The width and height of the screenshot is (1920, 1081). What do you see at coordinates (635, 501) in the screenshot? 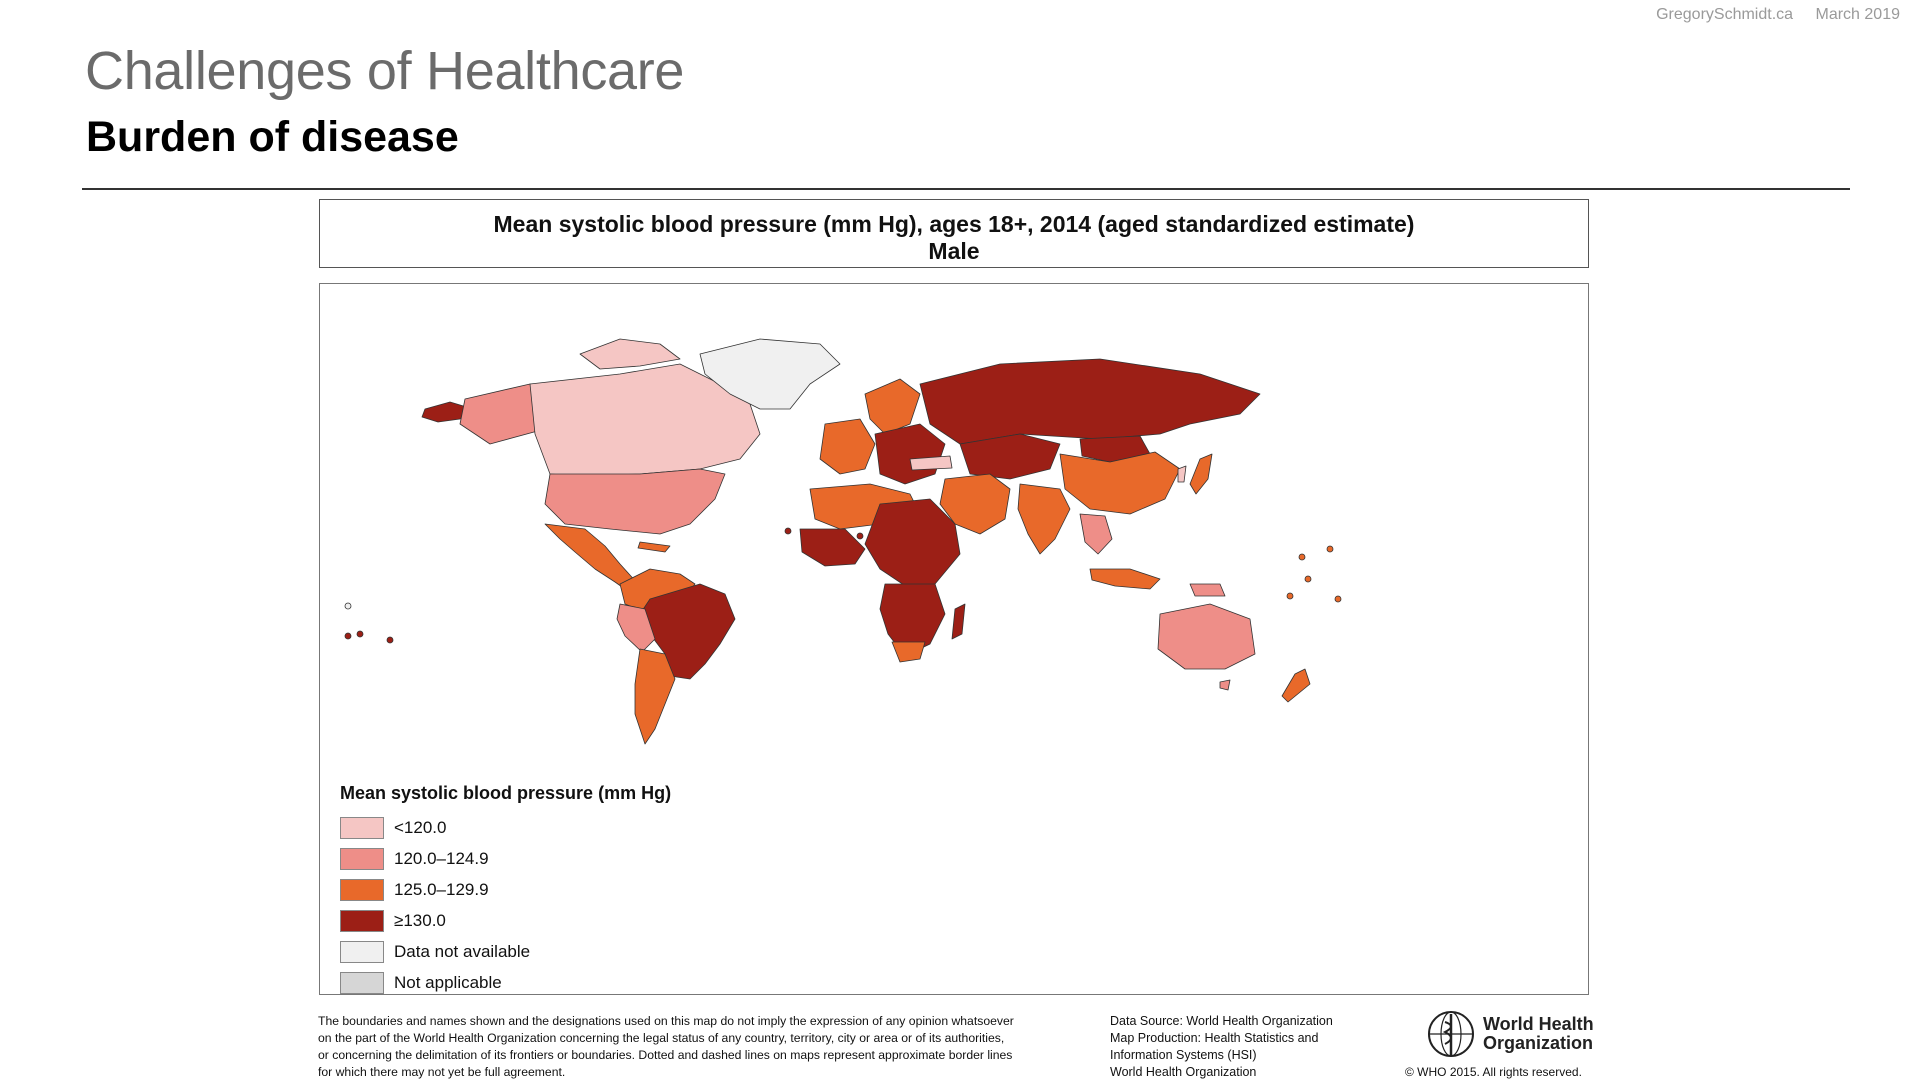
I see `region-usa` at bounding box center [635, 501].